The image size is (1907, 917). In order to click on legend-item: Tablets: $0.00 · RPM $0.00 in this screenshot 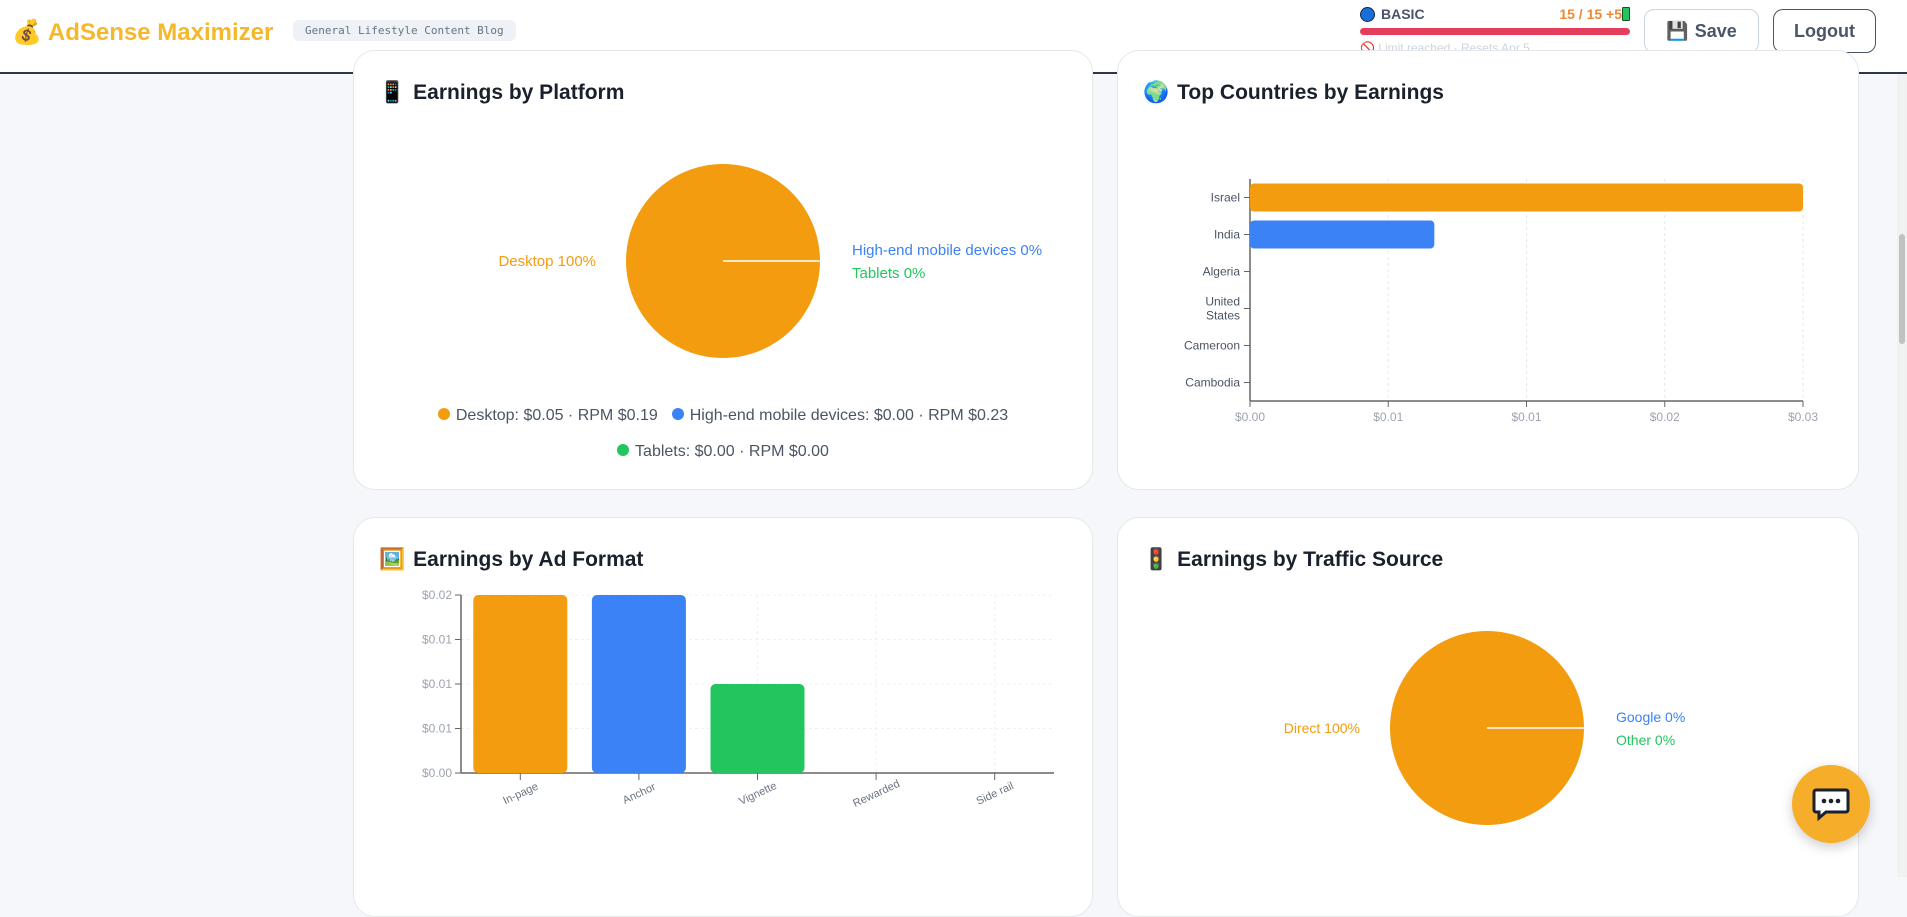, I will do `click(723, 452)`.